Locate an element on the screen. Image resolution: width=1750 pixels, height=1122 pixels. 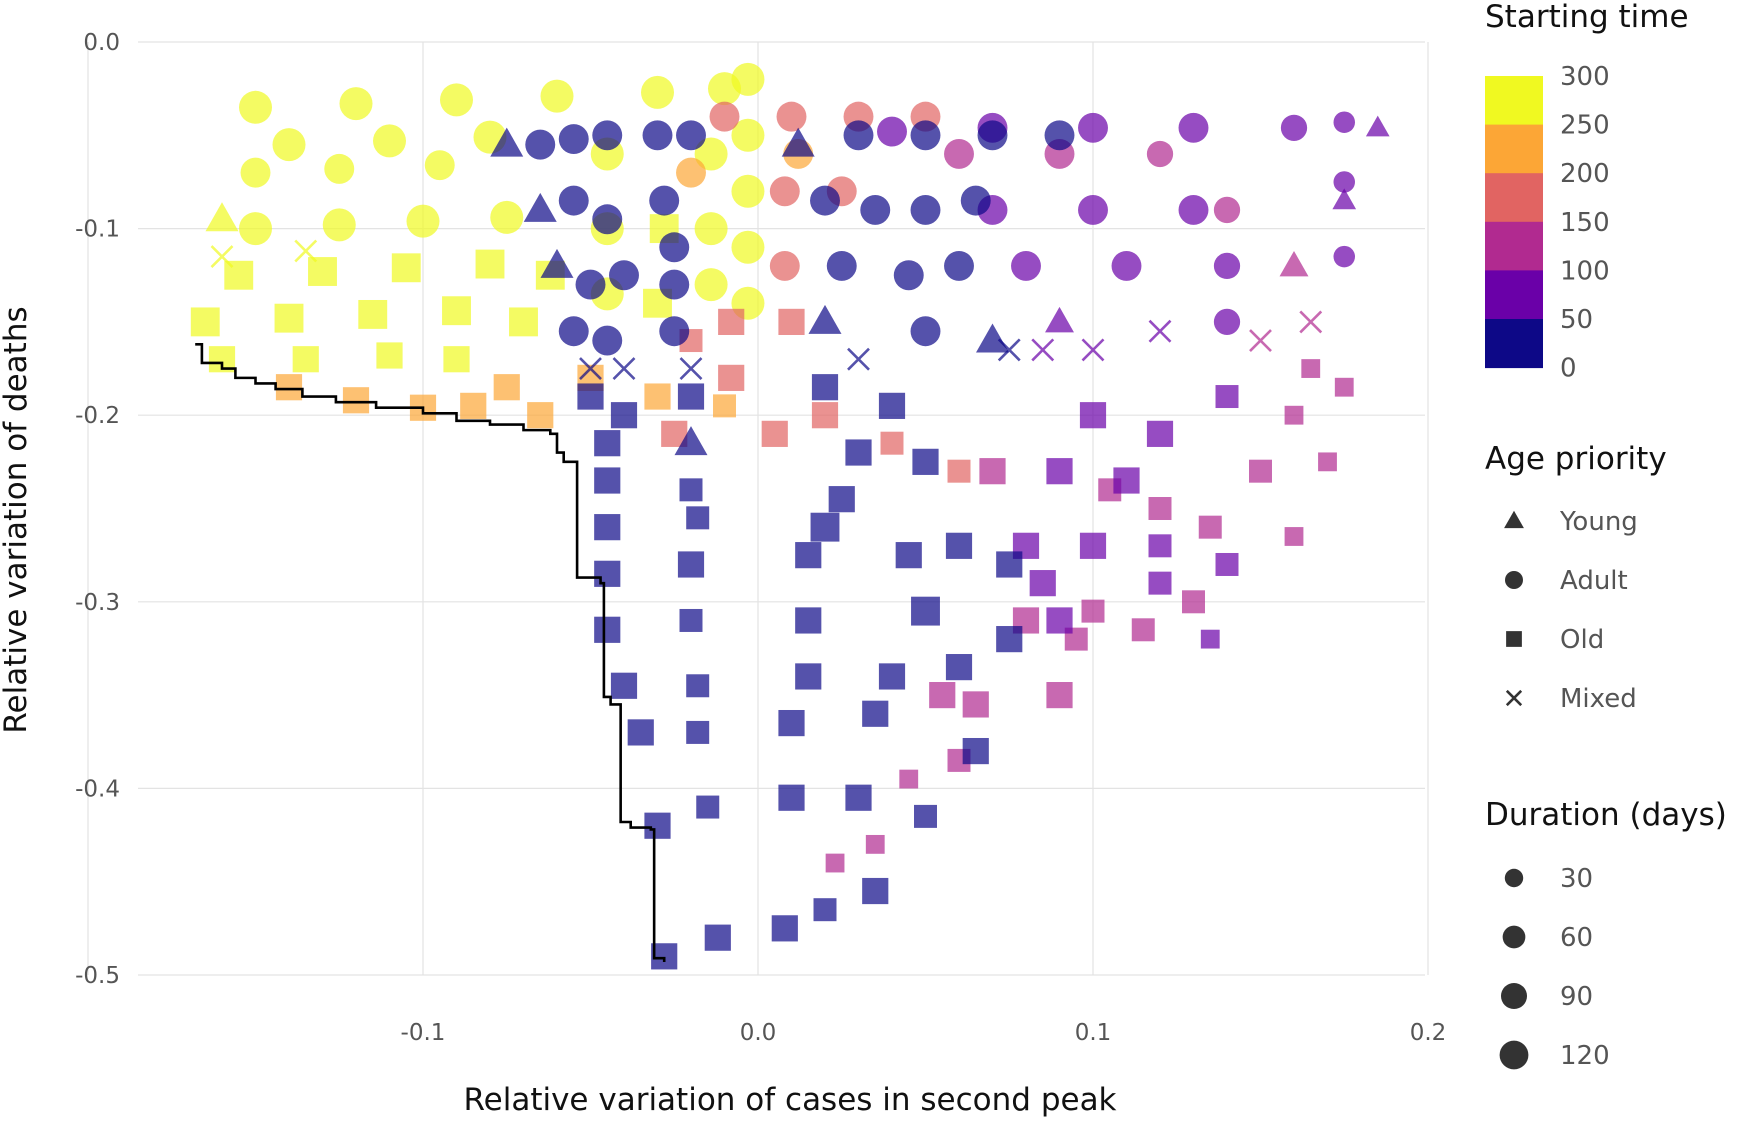
size-legend-label: 30 is located at coordinates (1576, 879).